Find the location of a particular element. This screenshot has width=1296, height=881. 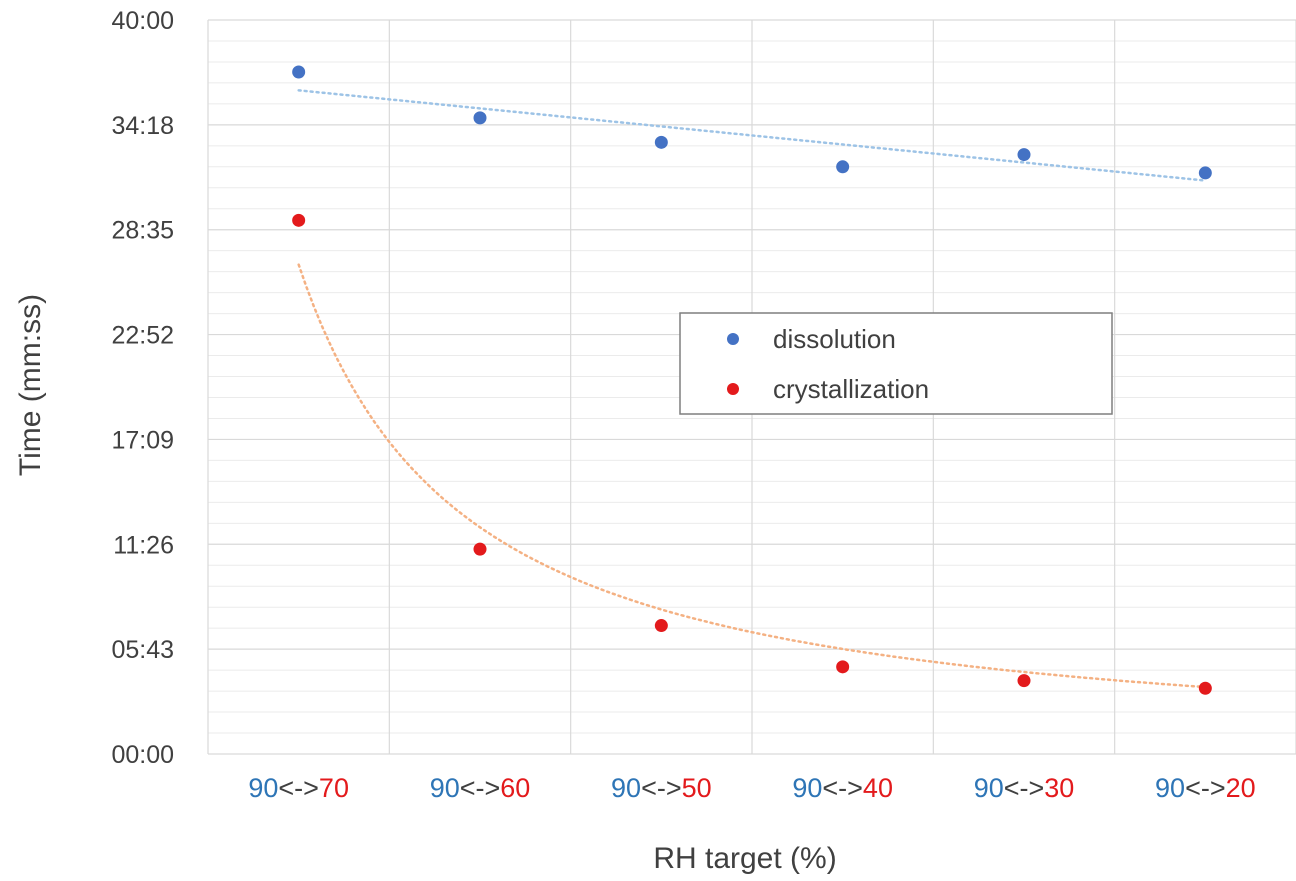

x-axis-title: RH target (%) is located at coordinates (744, 858).